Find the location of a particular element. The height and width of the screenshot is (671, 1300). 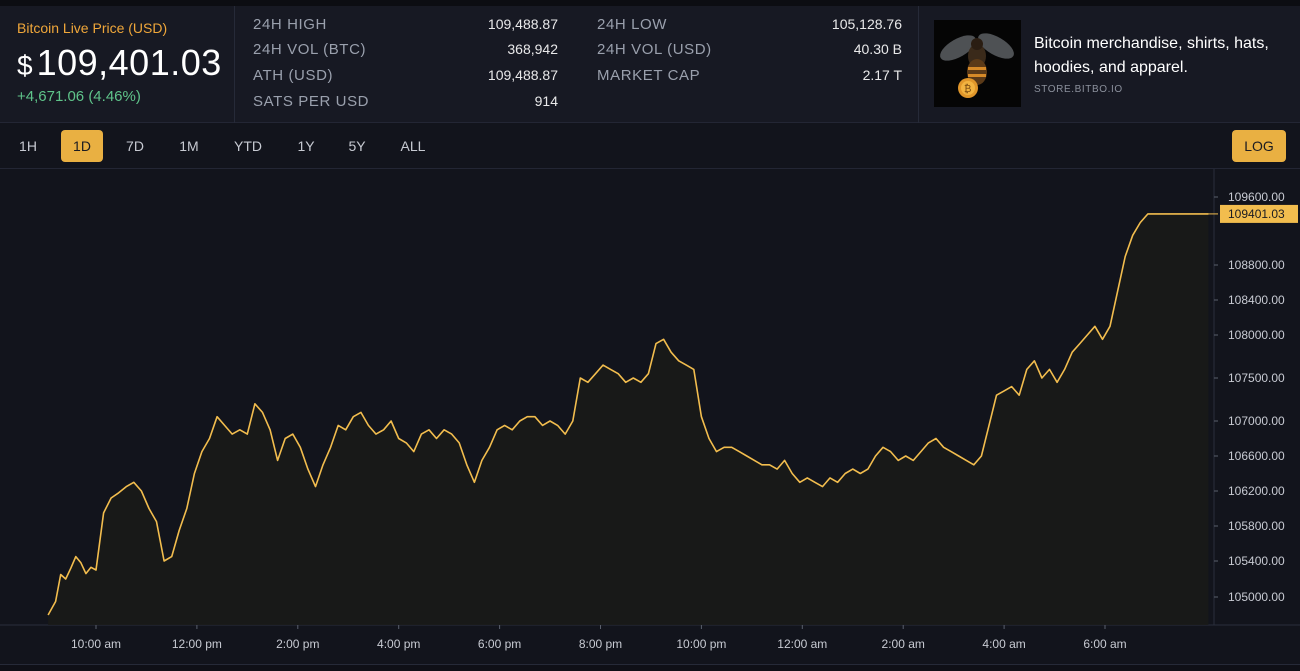

stat-label: ATH (USD) is located at coordinates (293, 75).